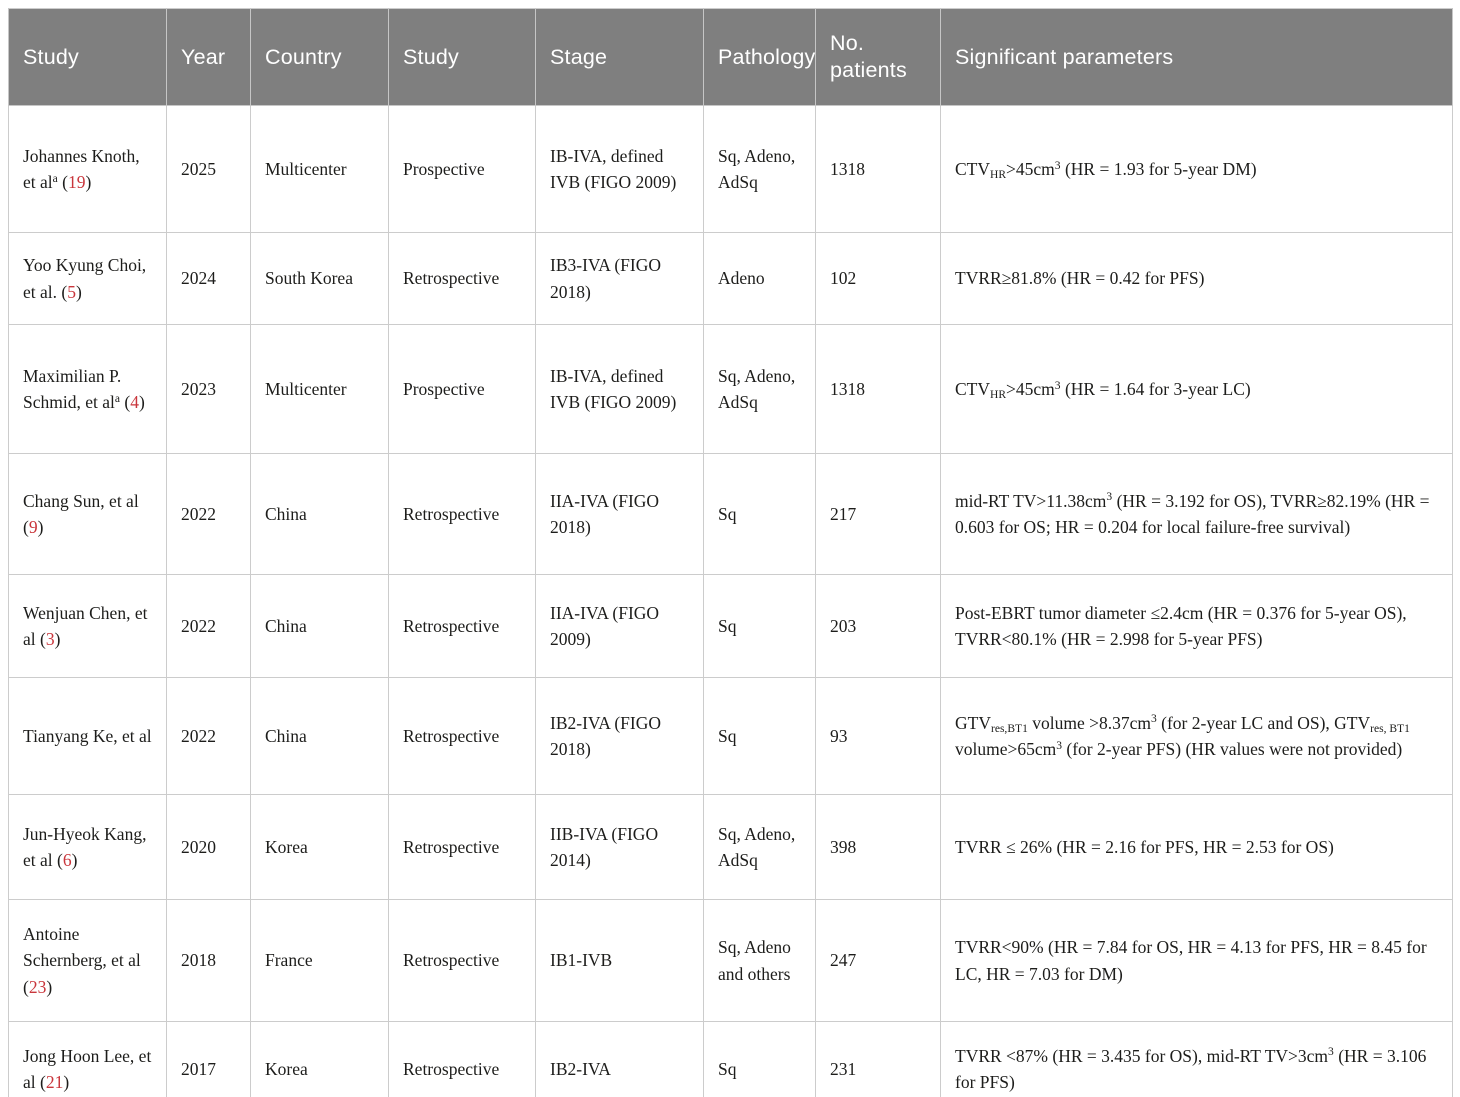 The image size is (1460, 1097). Describe the element at coordinates (619, 626) in the screenshot. I see `cell-stage: IIA-IVA (FIGO 2009)` at that location.